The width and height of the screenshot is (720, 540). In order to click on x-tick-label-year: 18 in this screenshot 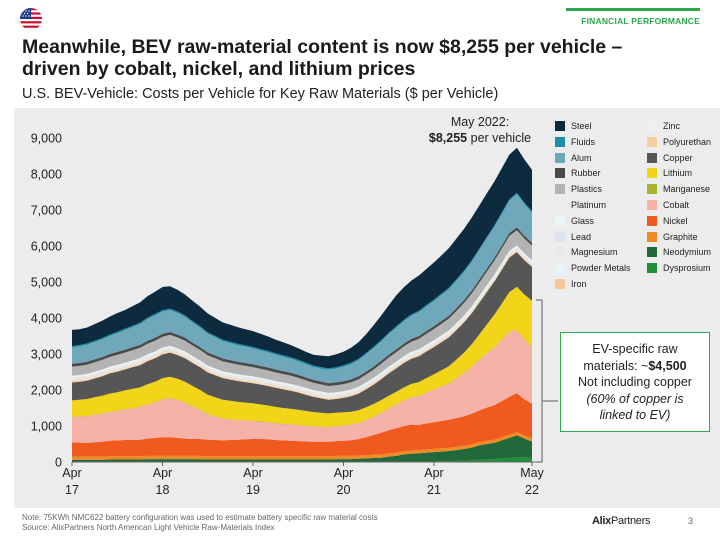, I will do `click(163, 490)`.